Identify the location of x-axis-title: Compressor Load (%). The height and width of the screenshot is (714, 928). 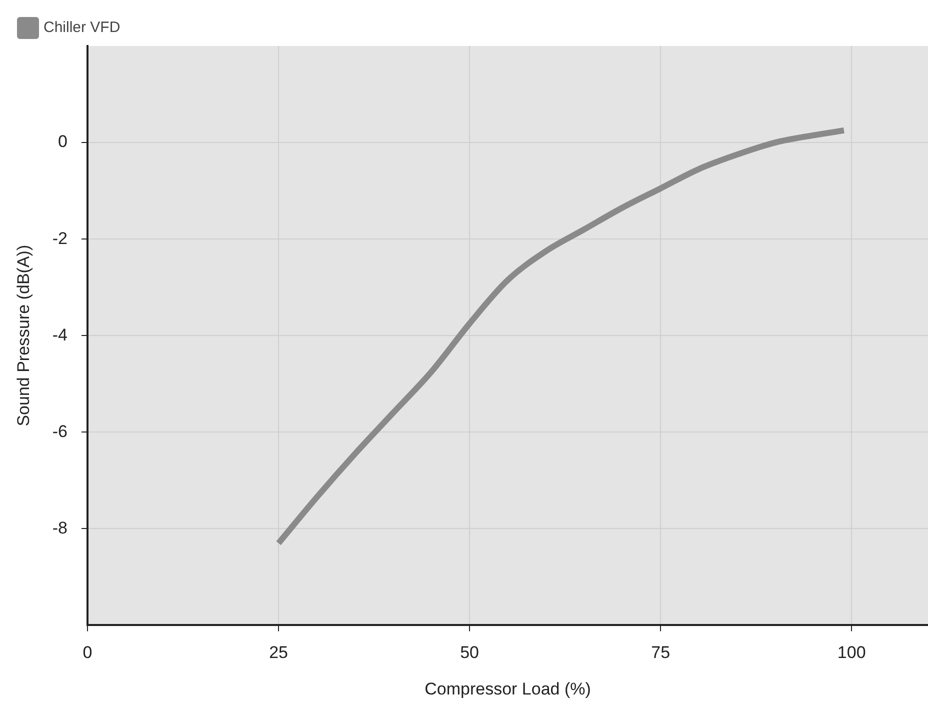
(507, 688).